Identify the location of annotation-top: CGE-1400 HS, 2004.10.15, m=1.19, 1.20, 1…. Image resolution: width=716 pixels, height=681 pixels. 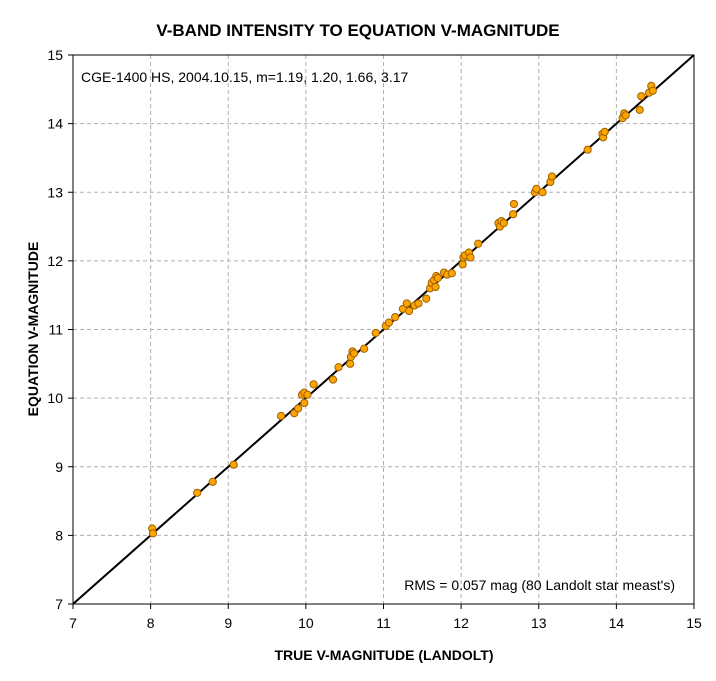
(244, 77).